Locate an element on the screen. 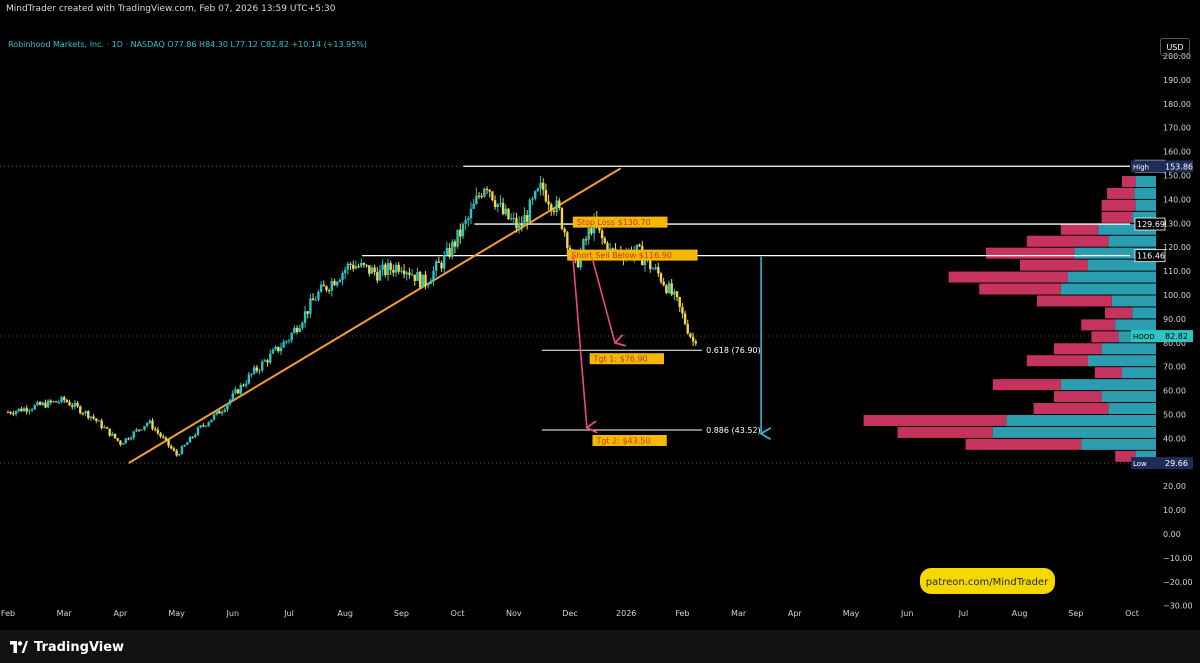 The width and height of the screenshot is (1200, 663). y-tick-label: 170.00 is located at coordinates (1177, 128).